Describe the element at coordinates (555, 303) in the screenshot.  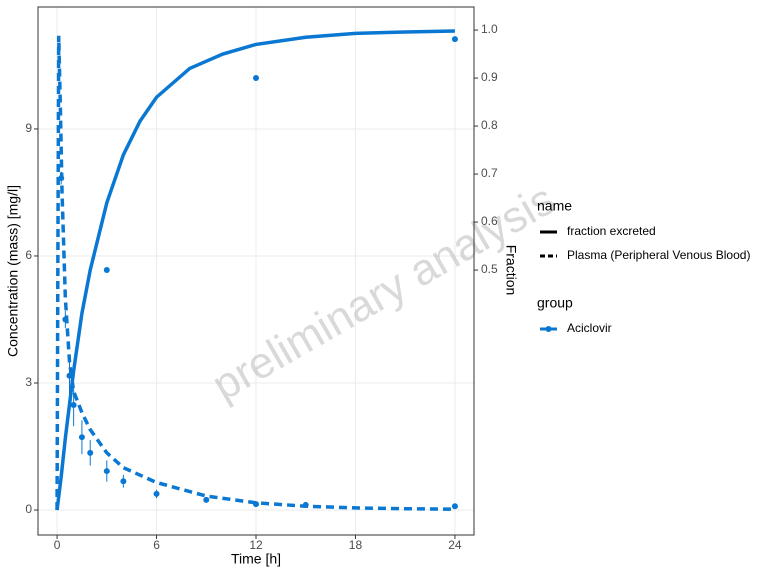
I see `legend-title: group` at that location.